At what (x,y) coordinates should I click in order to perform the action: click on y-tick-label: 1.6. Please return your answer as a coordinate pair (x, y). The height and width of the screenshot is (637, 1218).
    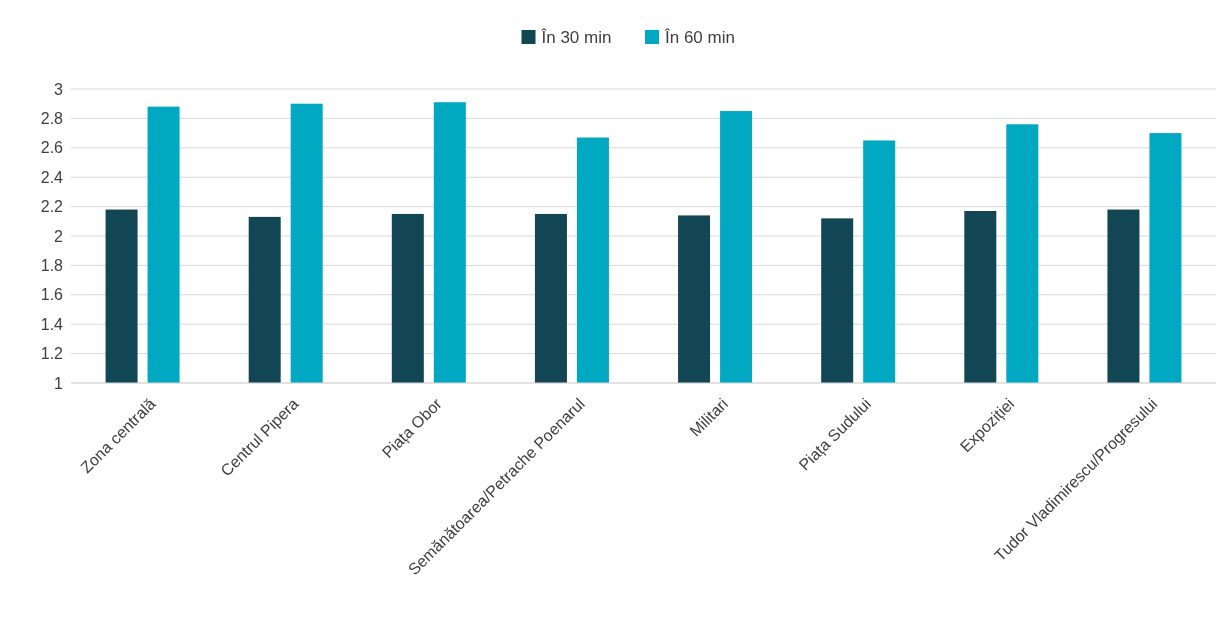
    Looking at the image, I should click on (52, 295).